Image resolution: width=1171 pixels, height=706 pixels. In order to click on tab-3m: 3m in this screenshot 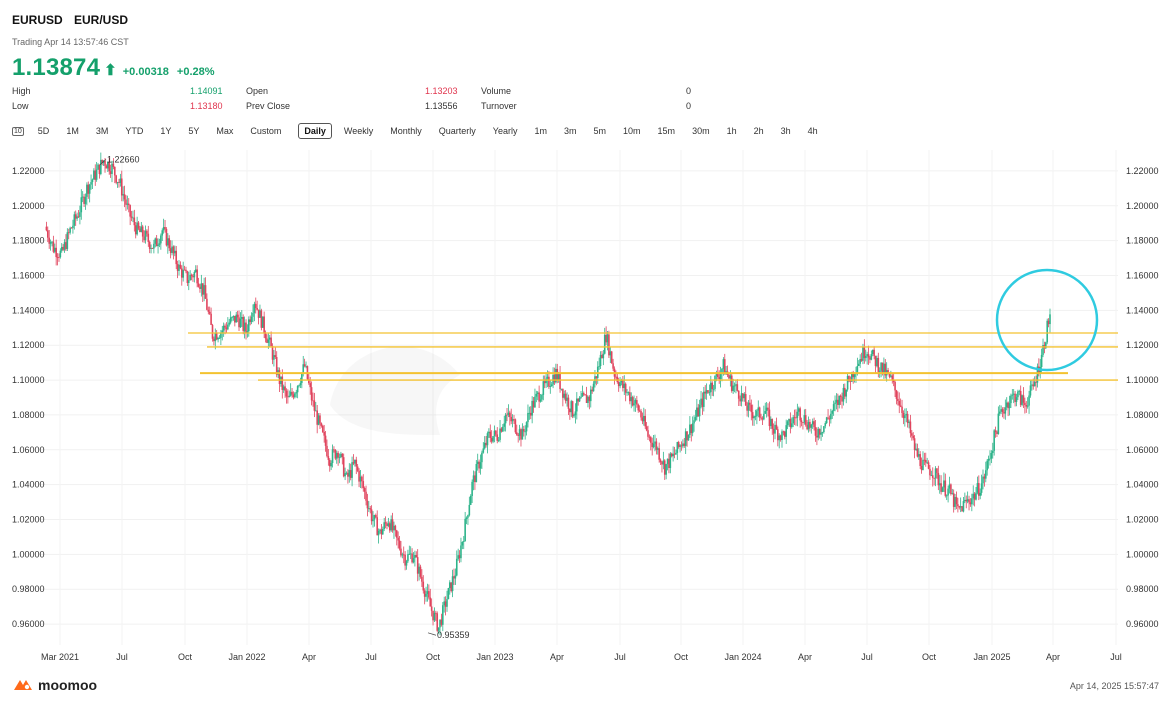, I will do `click(570, 131)`.